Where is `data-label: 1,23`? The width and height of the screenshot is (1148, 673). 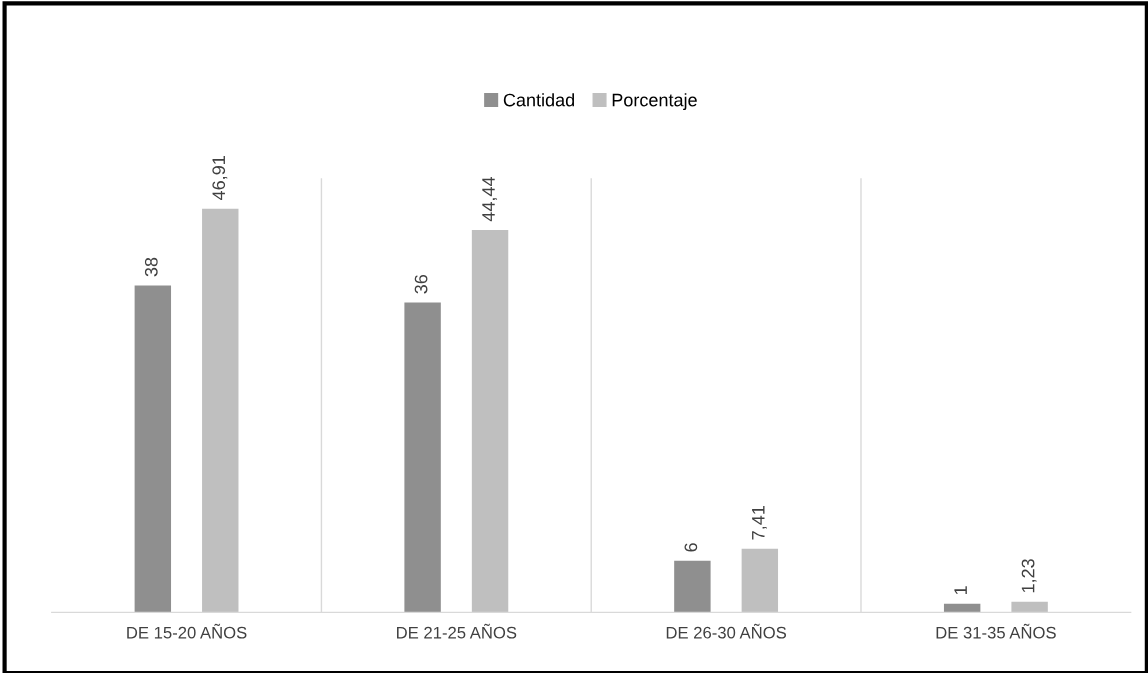
data-label: 1,23 is located at coordinates (1029, 576).